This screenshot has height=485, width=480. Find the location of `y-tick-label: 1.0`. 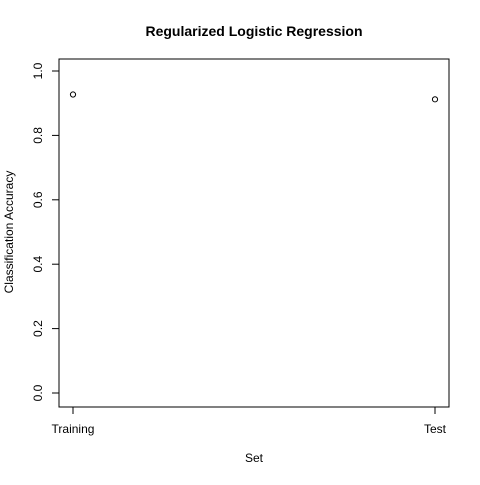

y-tick-label: 1.0 is located at coordinates (38, 70).